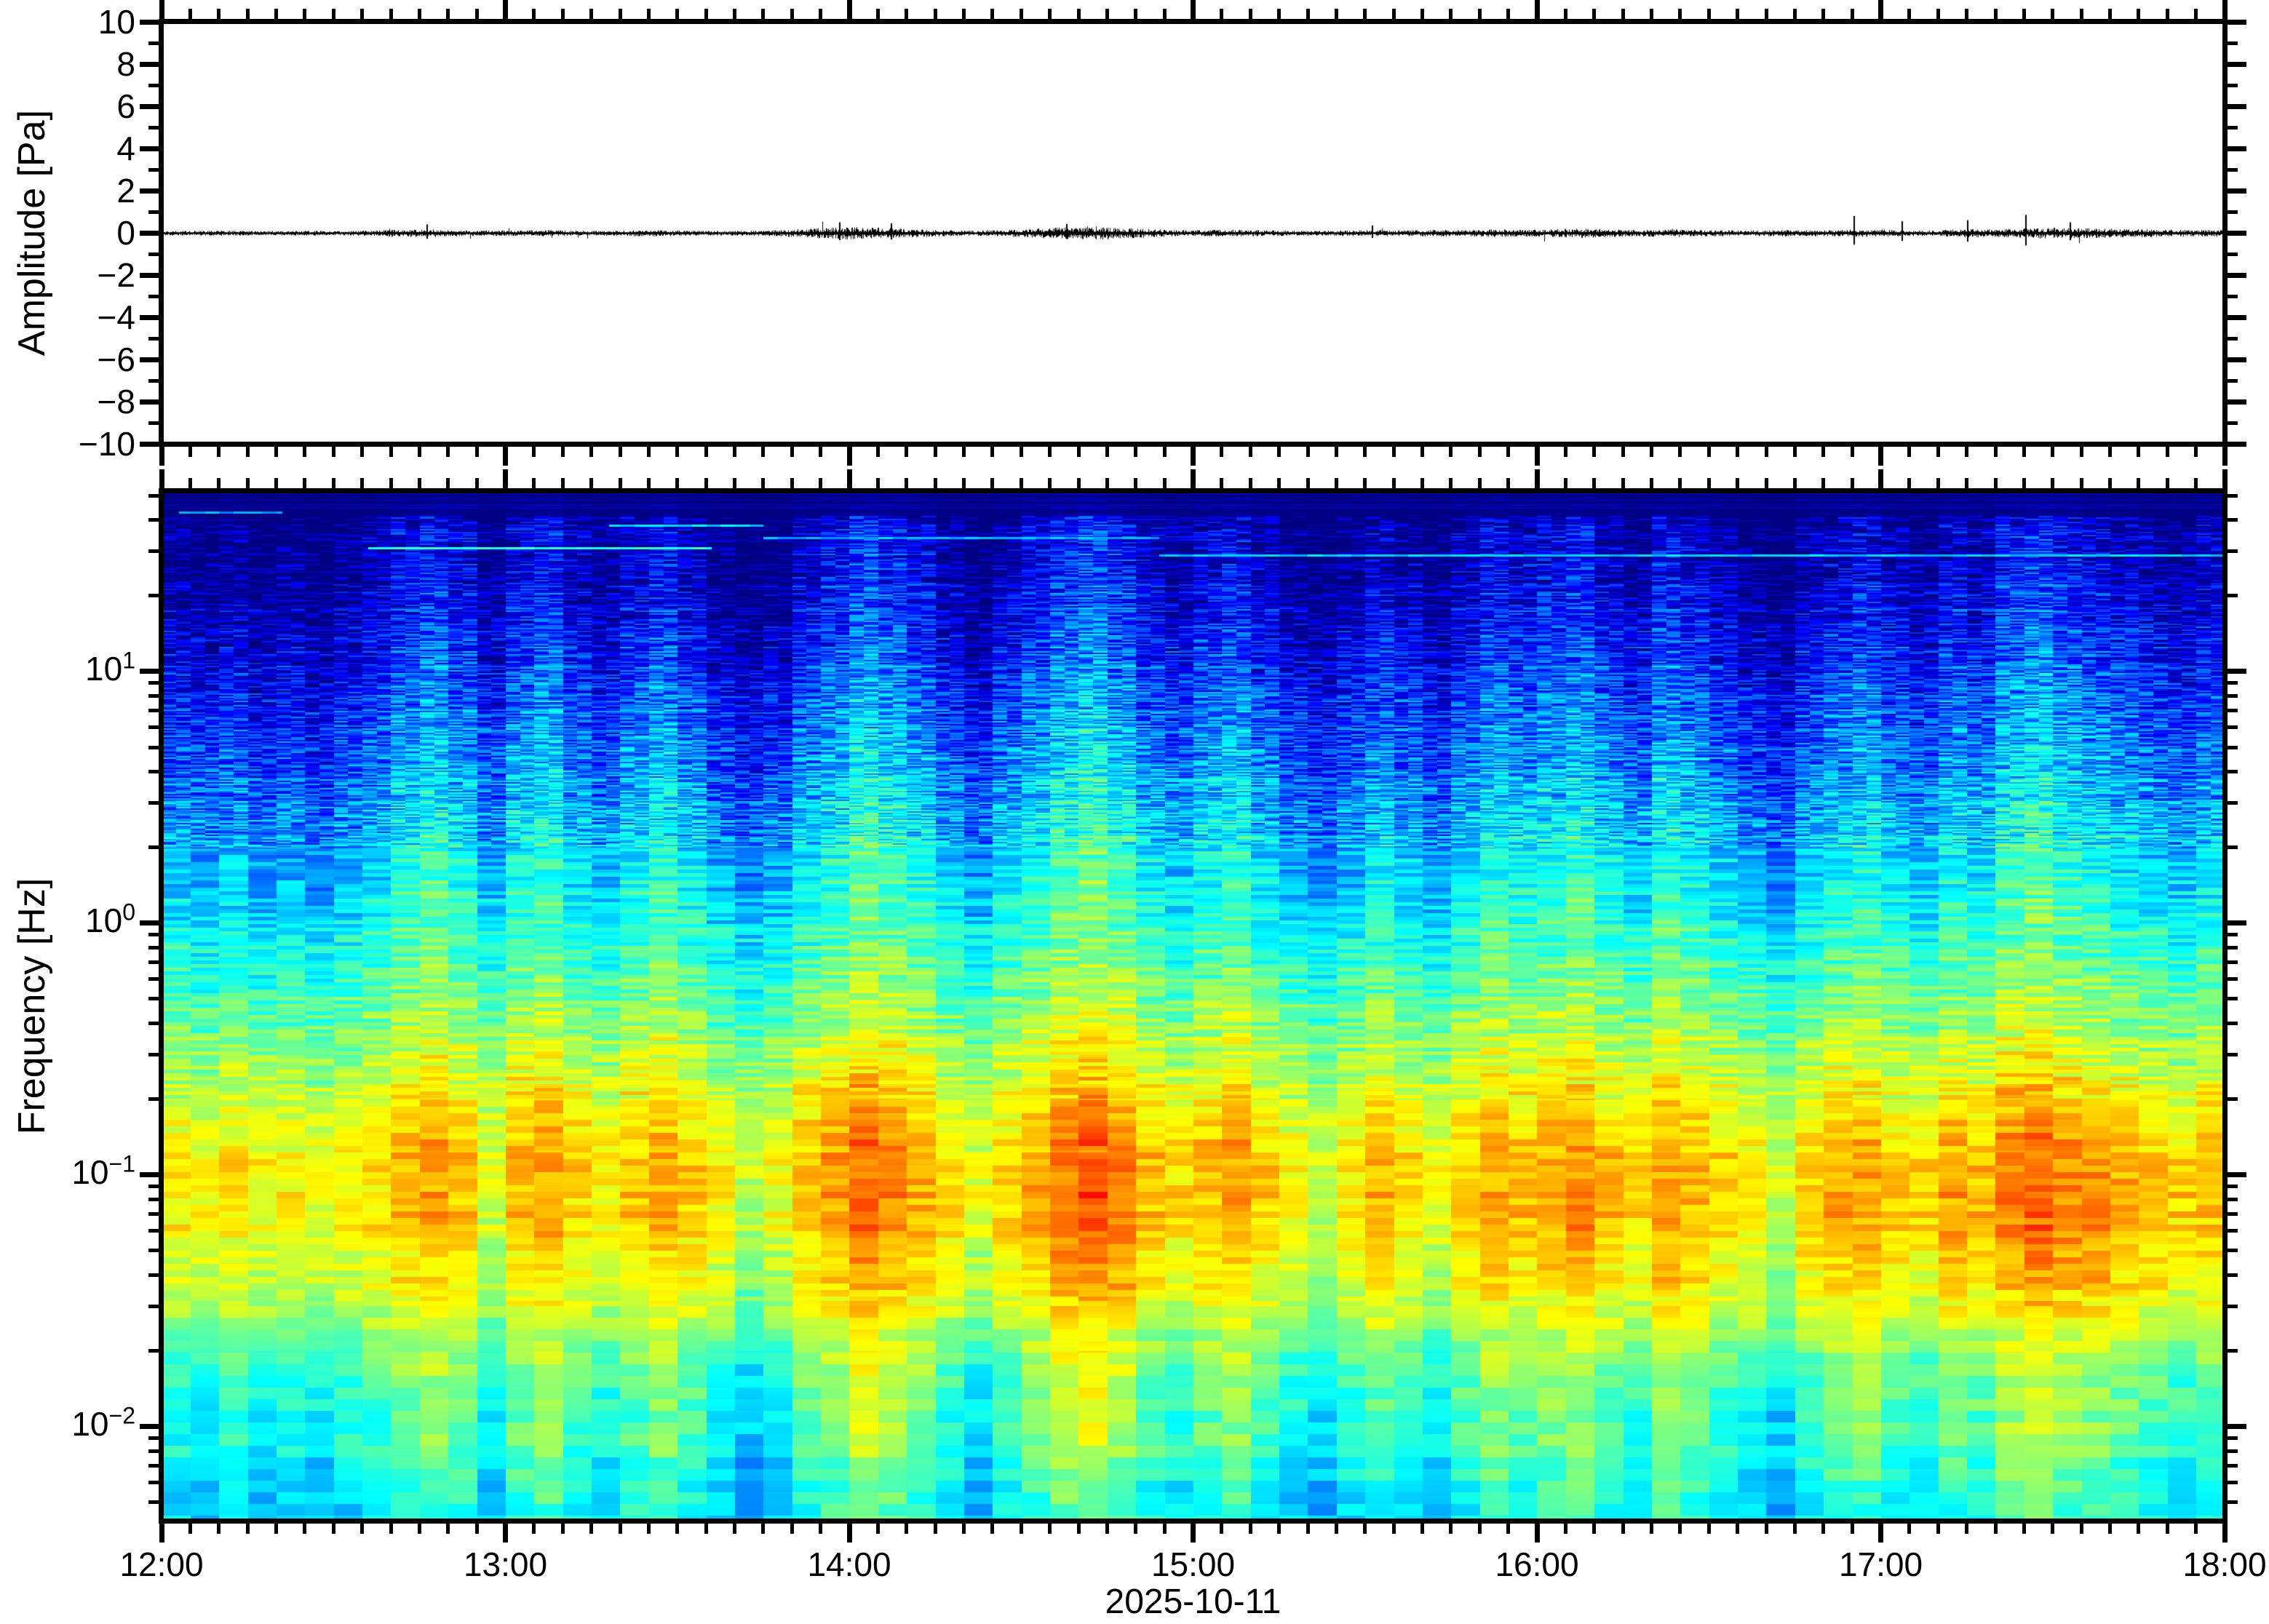  I want to click on frequency-tick-label: 100, so click(110, 919).